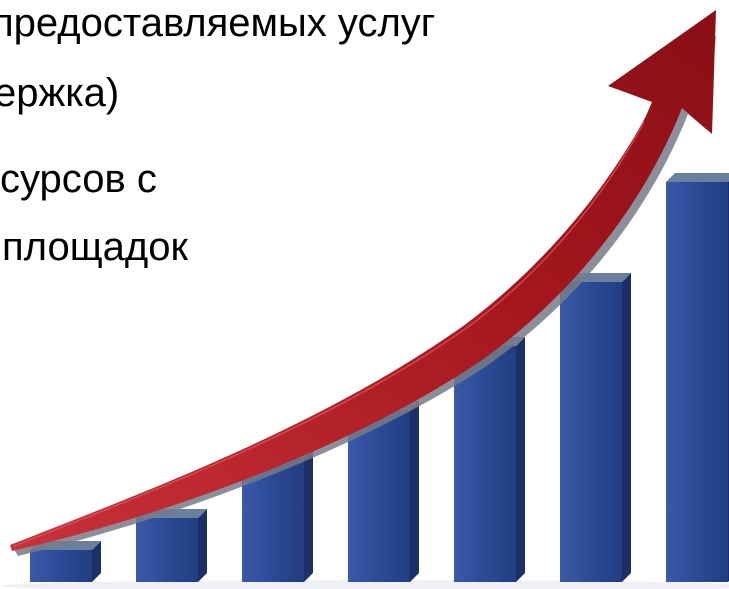 Image resolution: width=729 pixels, height=589 pixels. Describe the element at coordinates (95, 247) in the screenshot. I see `text-line-4: площадок` at that location.